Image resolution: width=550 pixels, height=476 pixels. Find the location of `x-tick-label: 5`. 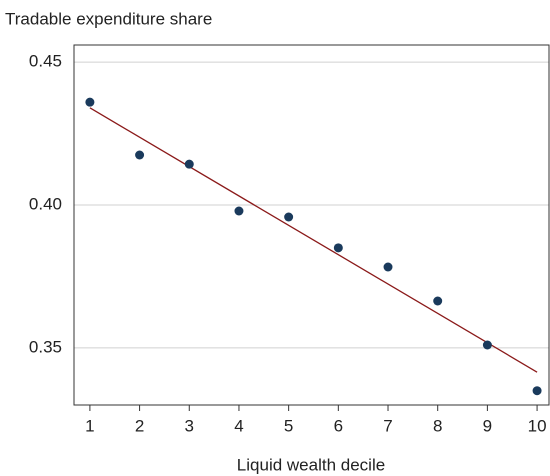

x-tick-label: 5 is located at coordinates (288, 425).